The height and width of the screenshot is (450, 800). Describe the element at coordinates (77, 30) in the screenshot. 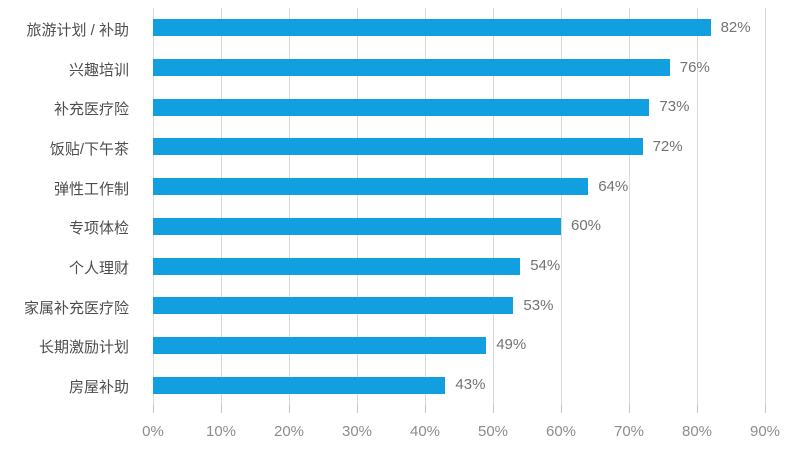

I see `category-label: 旅游计划 / 补助` at that location.